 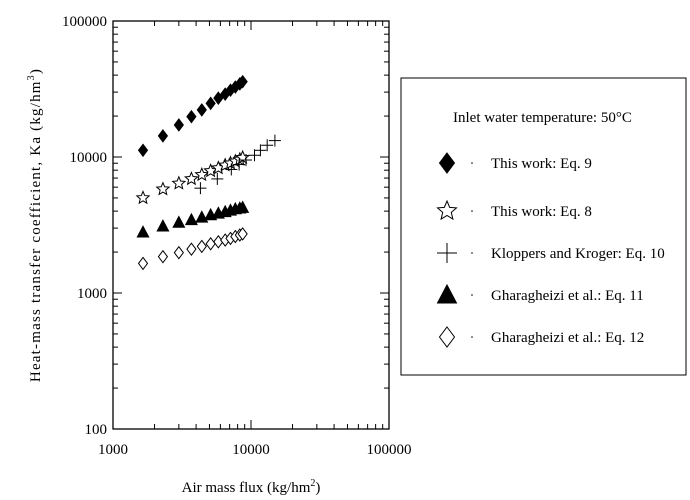 I want to click on legend-label: Kloppers and Kroger: Eq. 10, so click(x=578, y=254).